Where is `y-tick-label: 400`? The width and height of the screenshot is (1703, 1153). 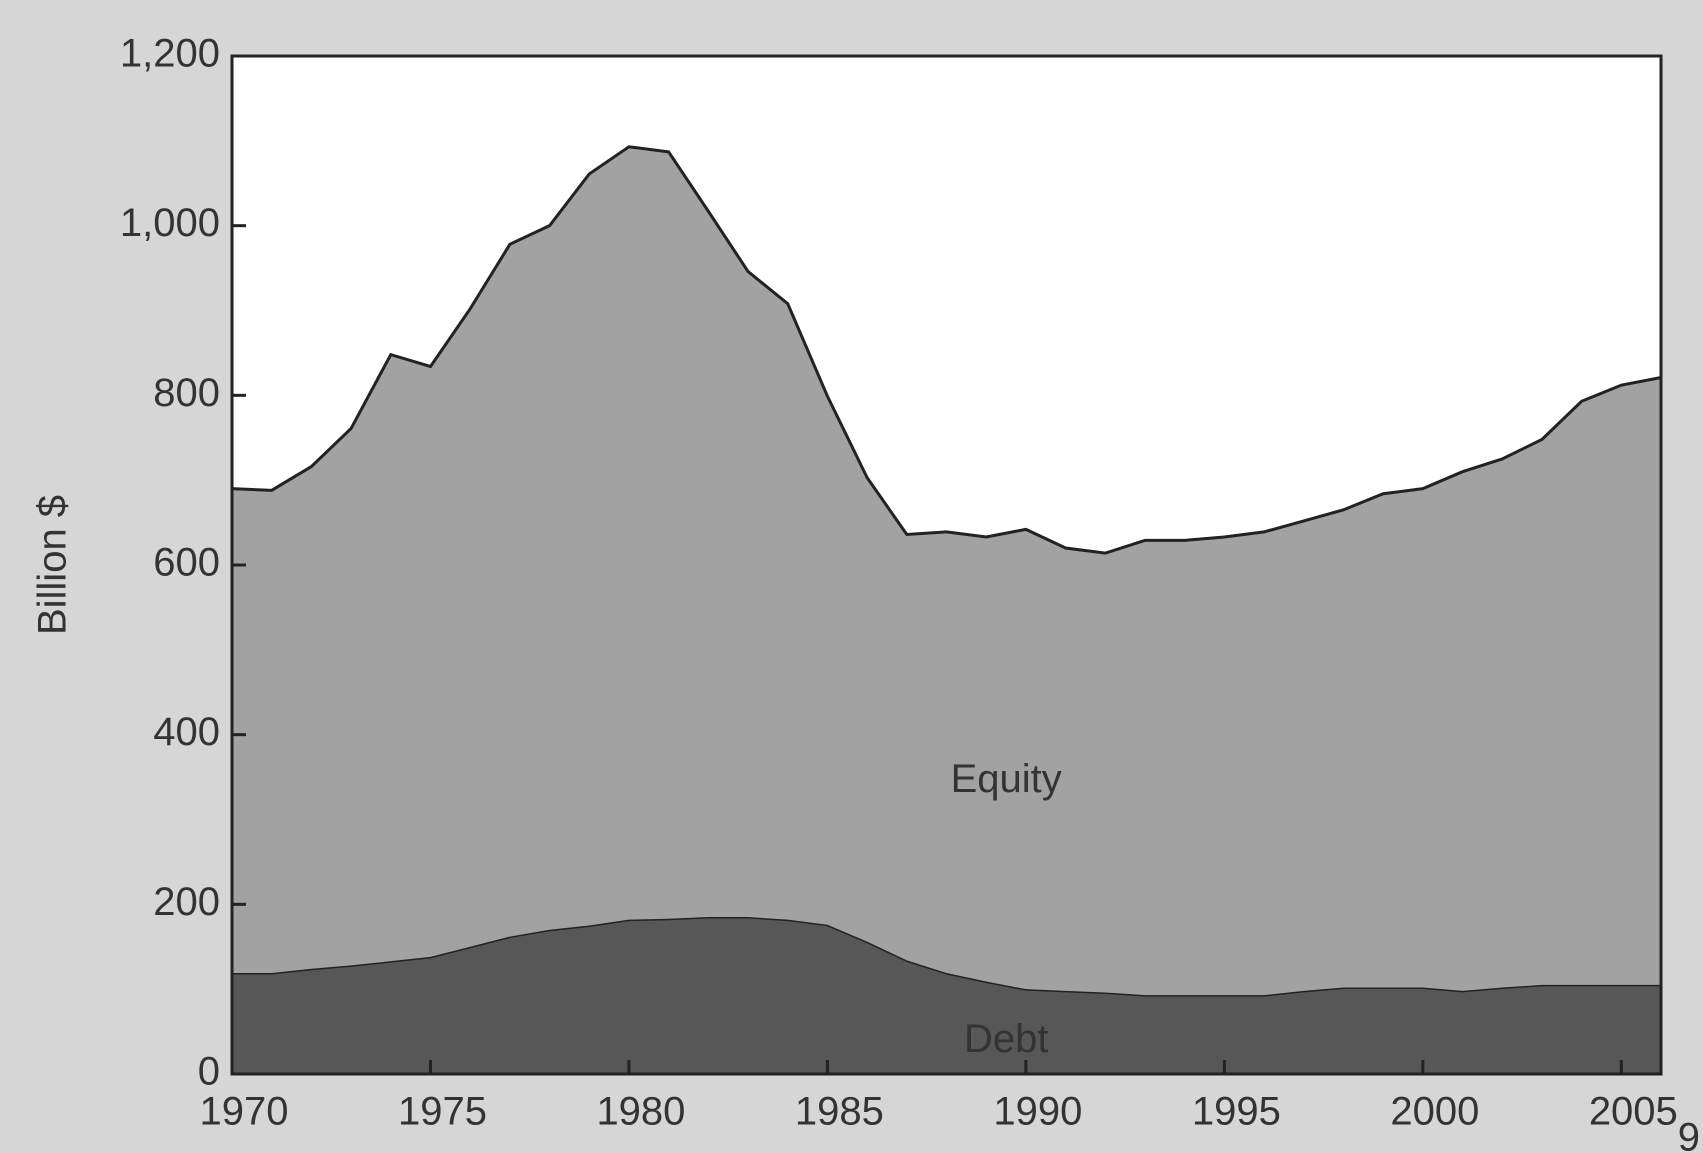 y-tick-label: 400 is located at coordinates (186, 732).